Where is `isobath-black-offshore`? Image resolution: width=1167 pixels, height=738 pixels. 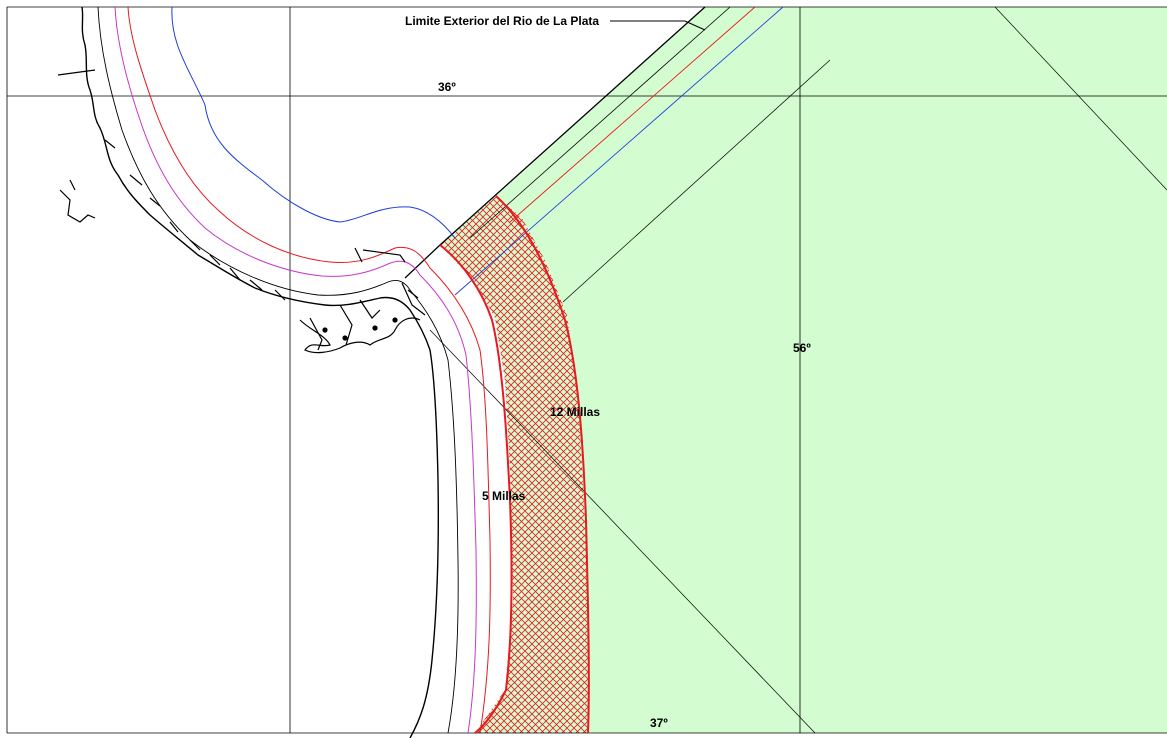
isobath-black-offshore is located at coordinates (600, 122).